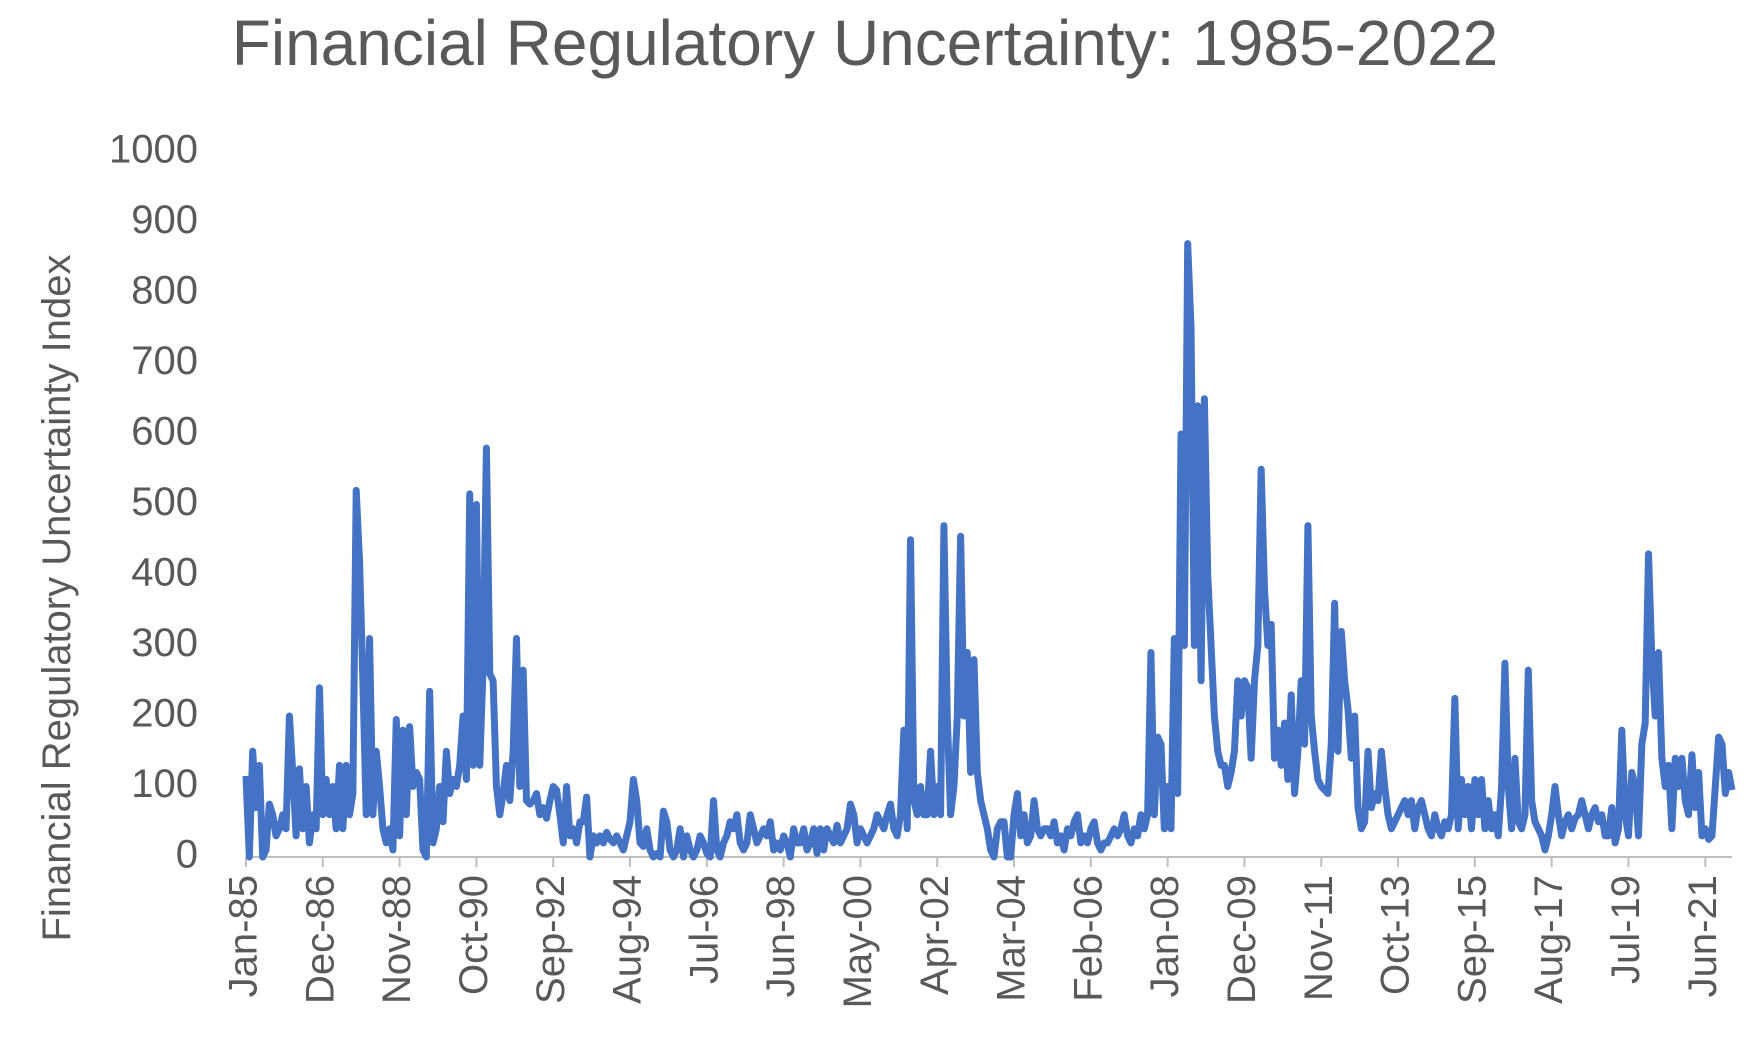 This screenshot has height=1051, width=1756. I want to click on x-tick-label: Oct-13, so click(1396, 935).